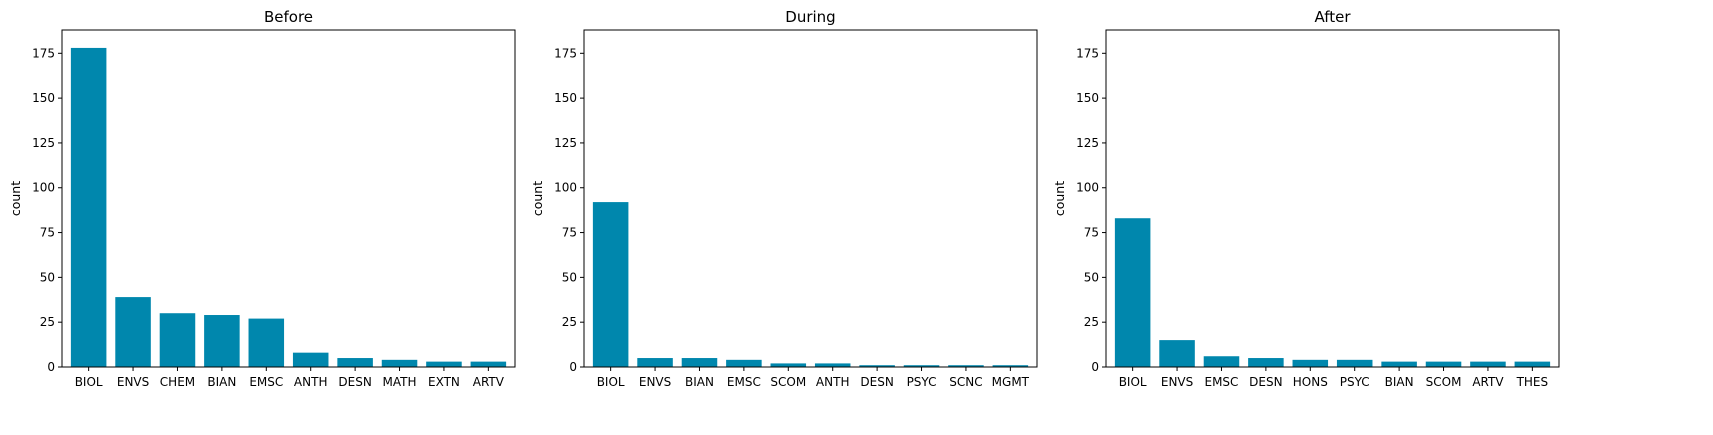 The image size is (1713, 435). What do you see at coordinates (444, 382) in the screenshot?
I see `x-tick-label: EXTN` at bounding box center [444, 382].